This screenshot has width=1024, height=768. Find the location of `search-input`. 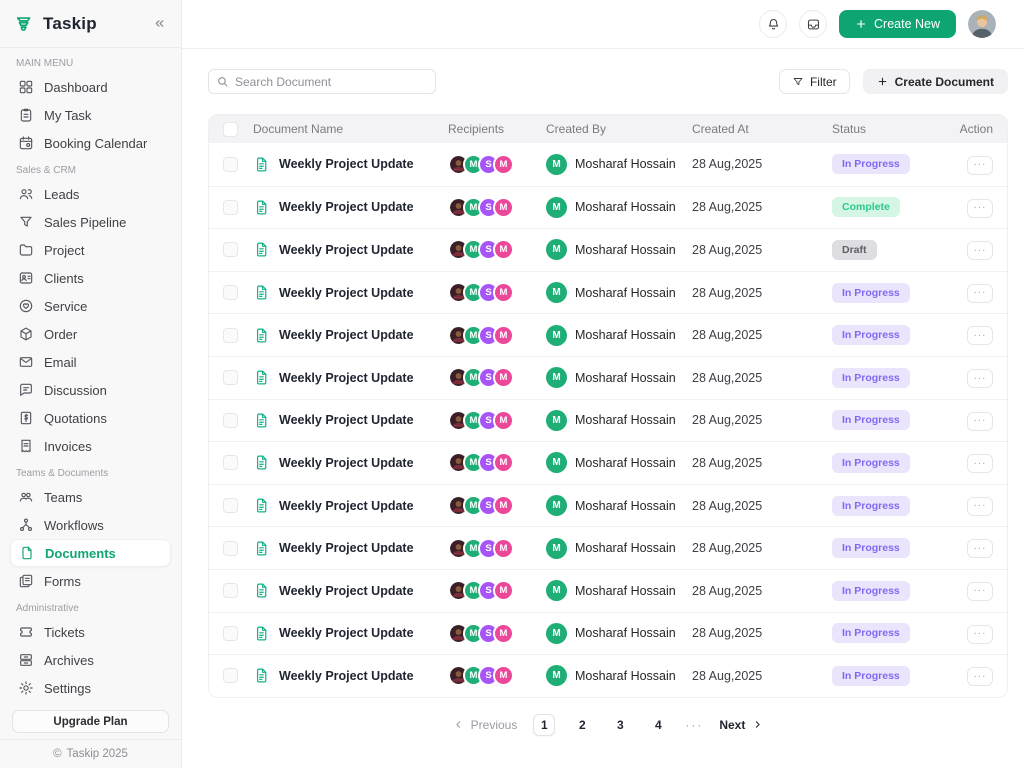

search-input is located at coordinates (322, 81).